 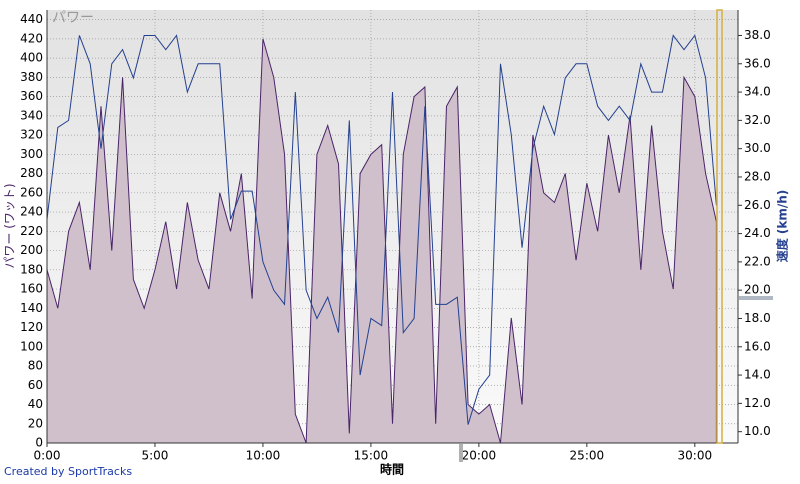 I want to click on watermark: パワー, so click(x=73, y=18).